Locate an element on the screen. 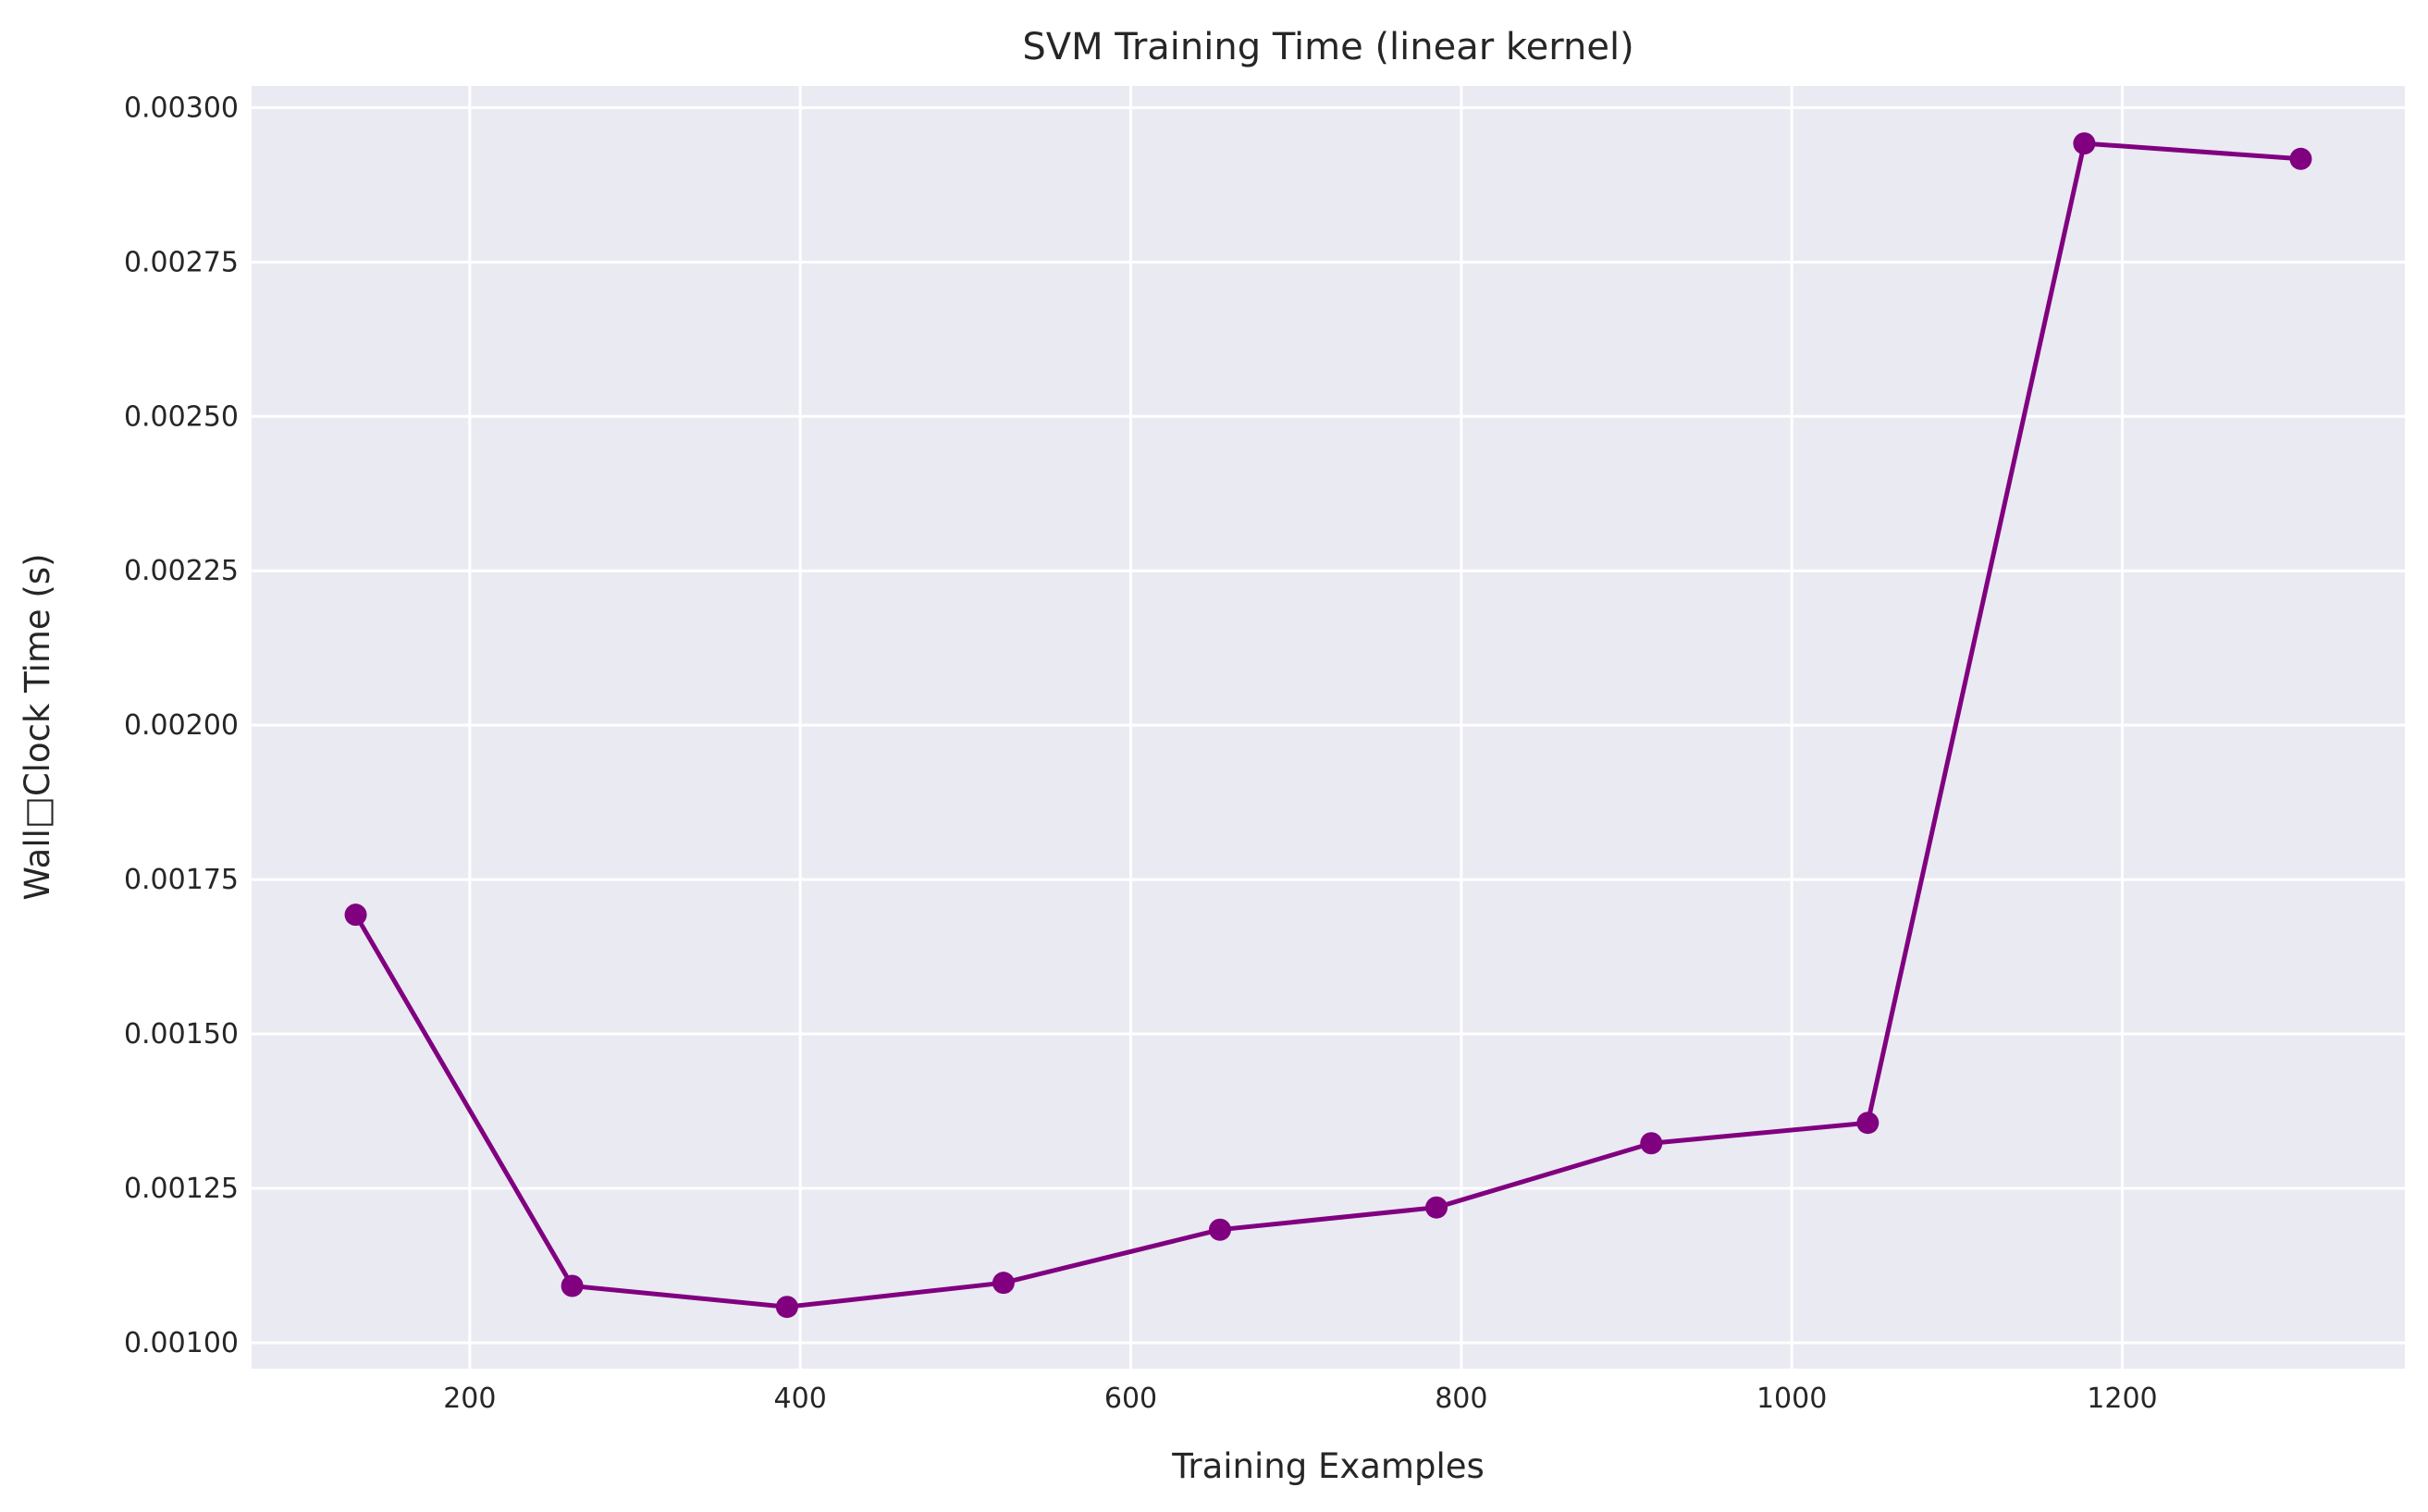  y-axis-label: Wall□Clock Time (s) is located at coordinates (37, 726).